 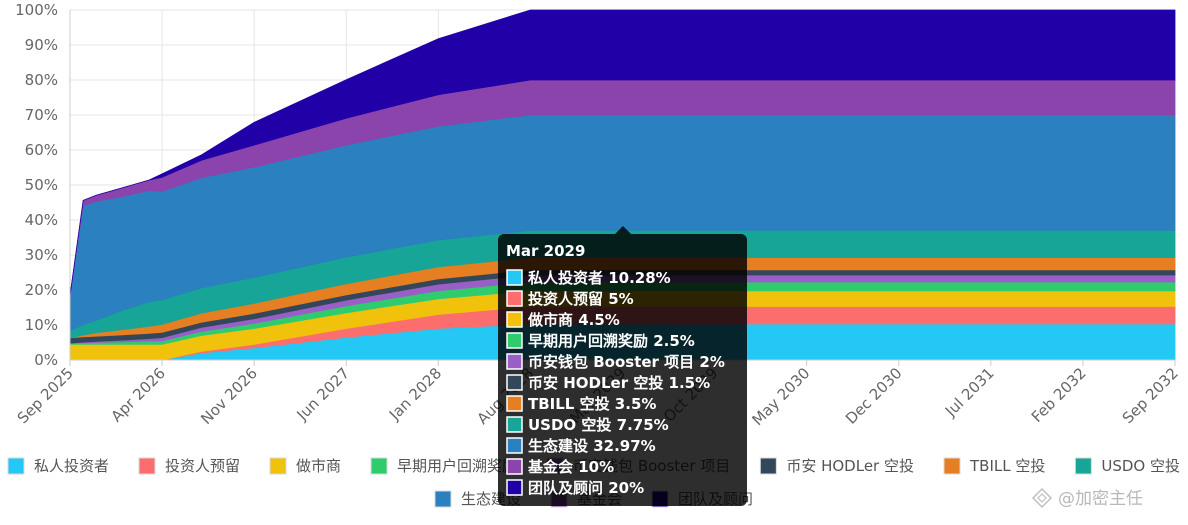 I want to click on x-tick-label: Sep 2032, so click(x=1150, y=395).